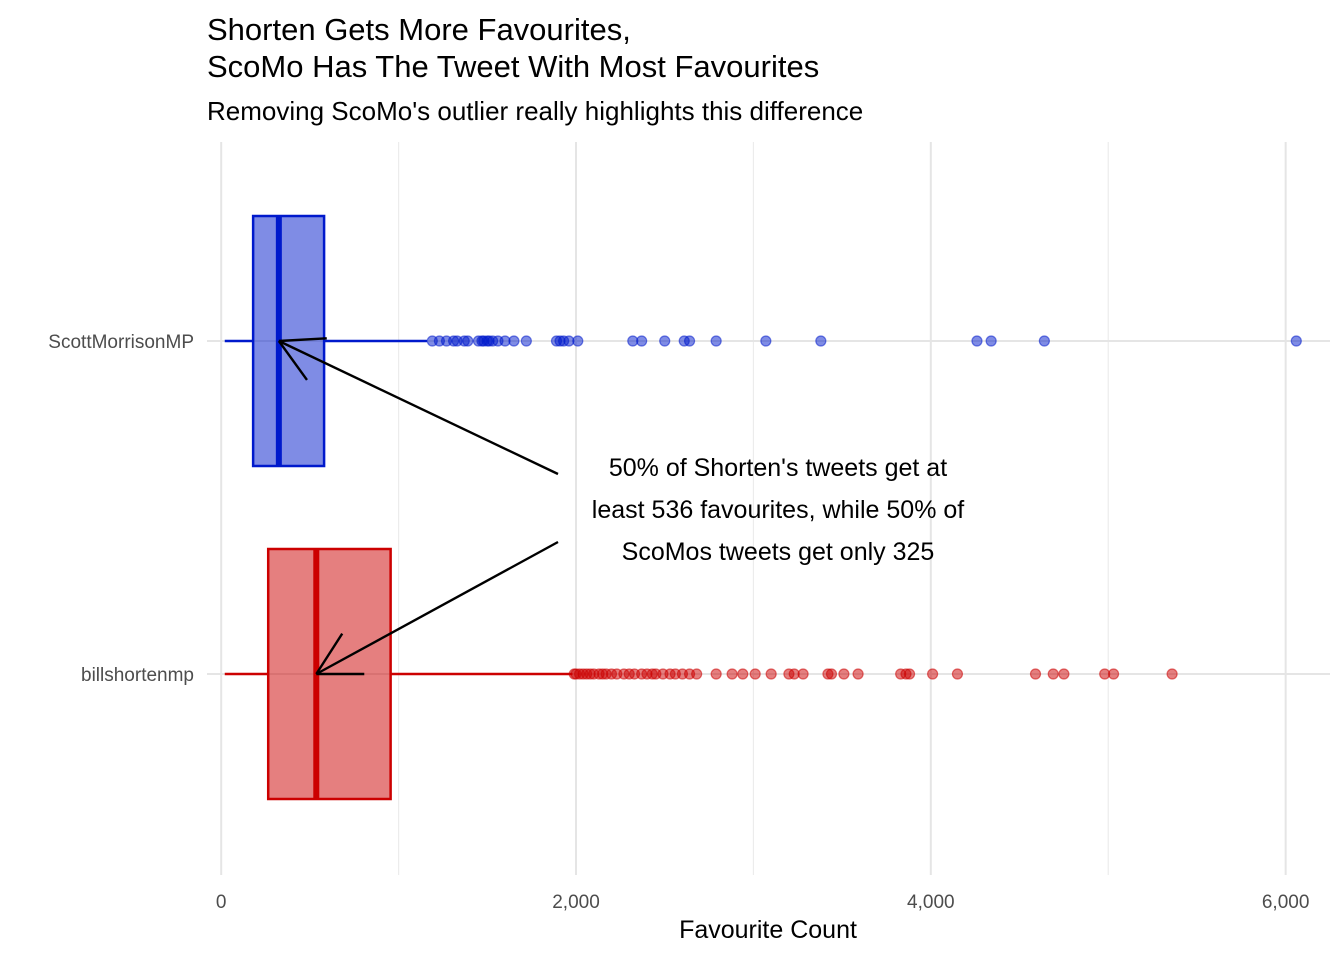 This screenshot has width=1344, height=960. Describe the element at coordinates (778, 468) in the screenshot. I see `annotation-line-1: 50% of Shorten's tweets get at` at that location.